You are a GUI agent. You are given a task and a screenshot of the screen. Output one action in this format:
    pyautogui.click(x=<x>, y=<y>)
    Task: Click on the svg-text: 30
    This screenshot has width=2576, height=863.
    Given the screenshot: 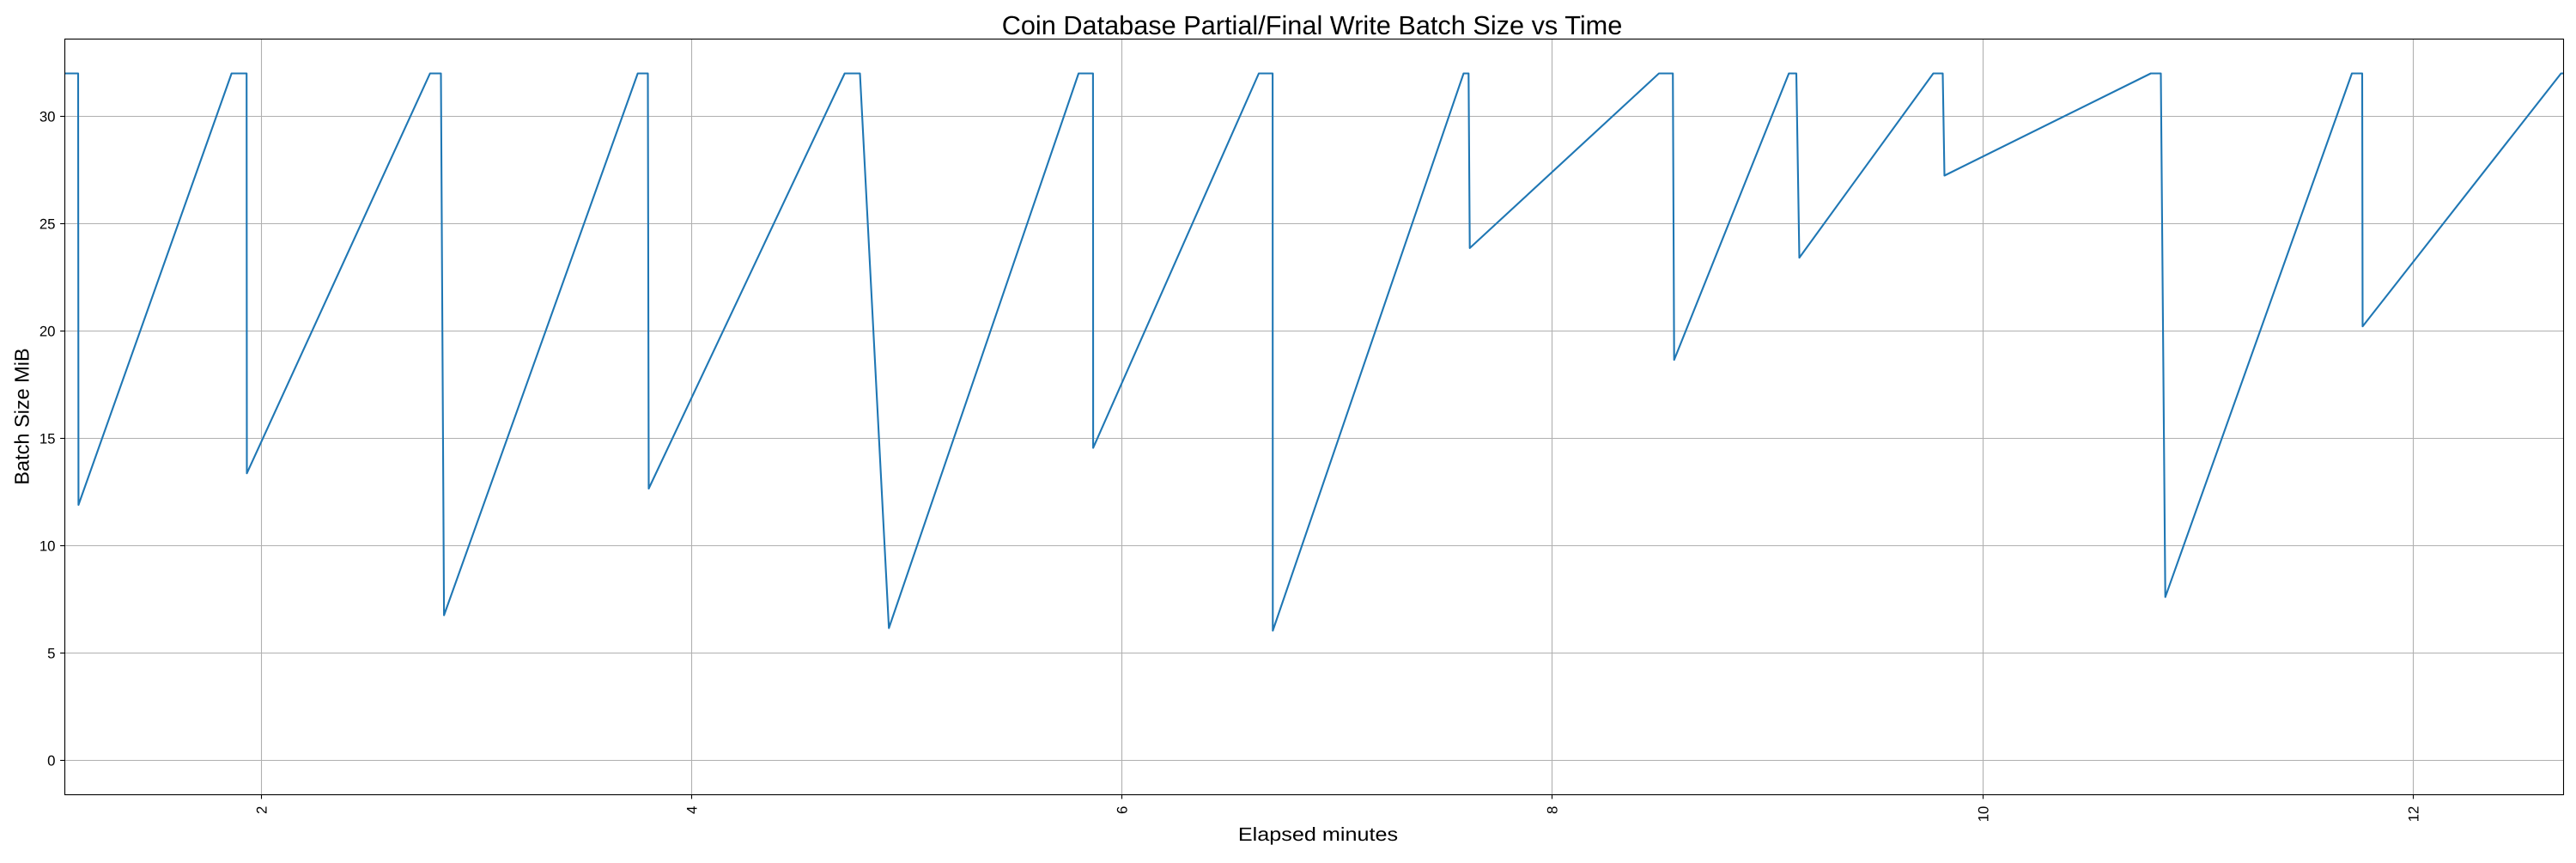 What is the action you would take?
    pyautogui.click(x=48, y=117)
    